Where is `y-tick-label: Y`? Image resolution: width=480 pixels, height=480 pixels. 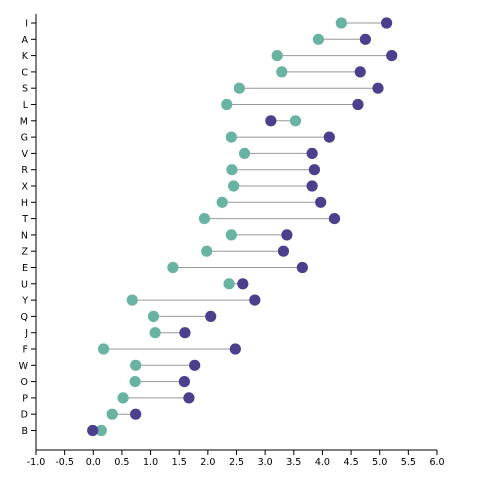
y-tick-label: Y is located at coordinates (24, 301).